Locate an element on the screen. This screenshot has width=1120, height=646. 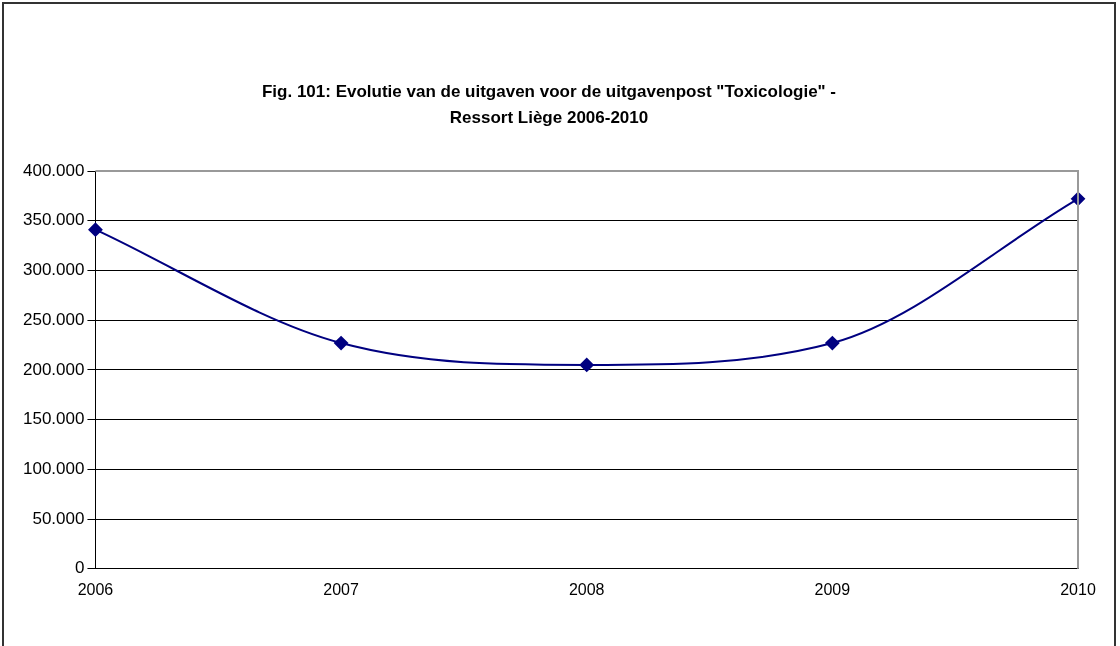
x-tick-label: 2010 is located at coordinates (1078, 589).